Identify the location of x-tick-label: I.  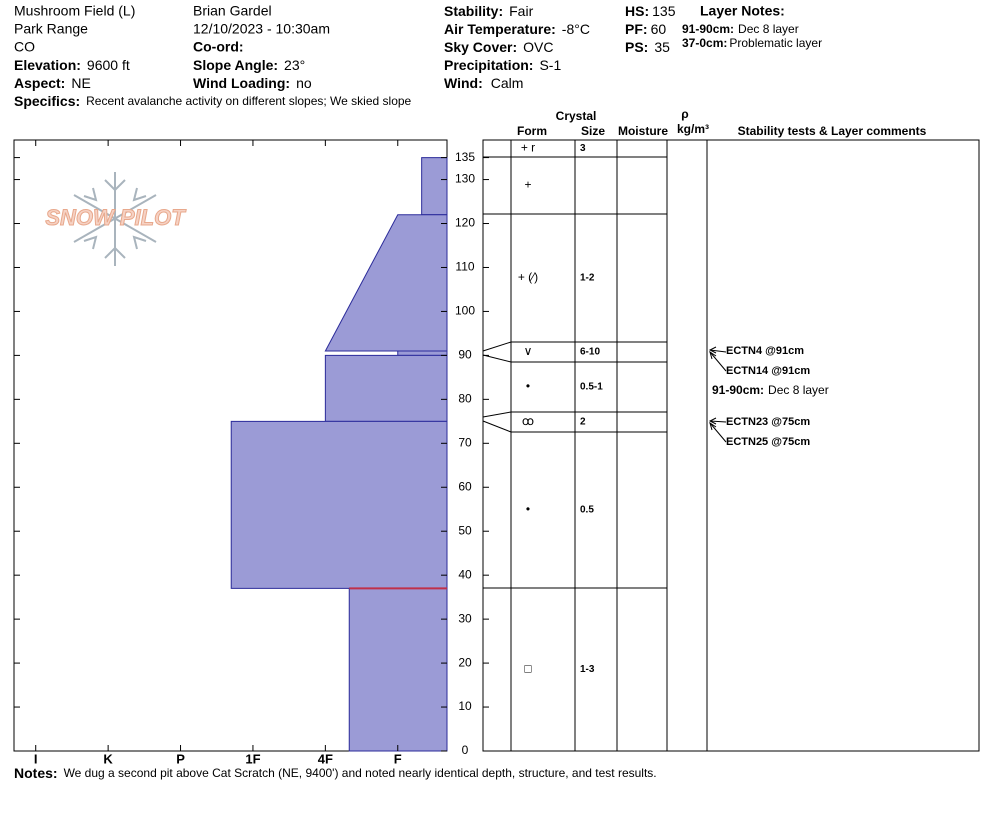
(36, 758).